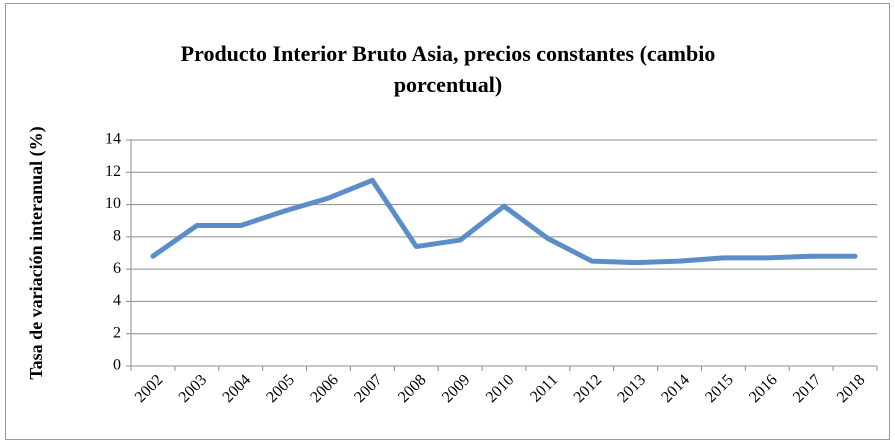 This screenshot has height=443, width=895. Describe the element at coordinates (117, 300) in the screenshot. I see `y-tick-label: 4` at that location.